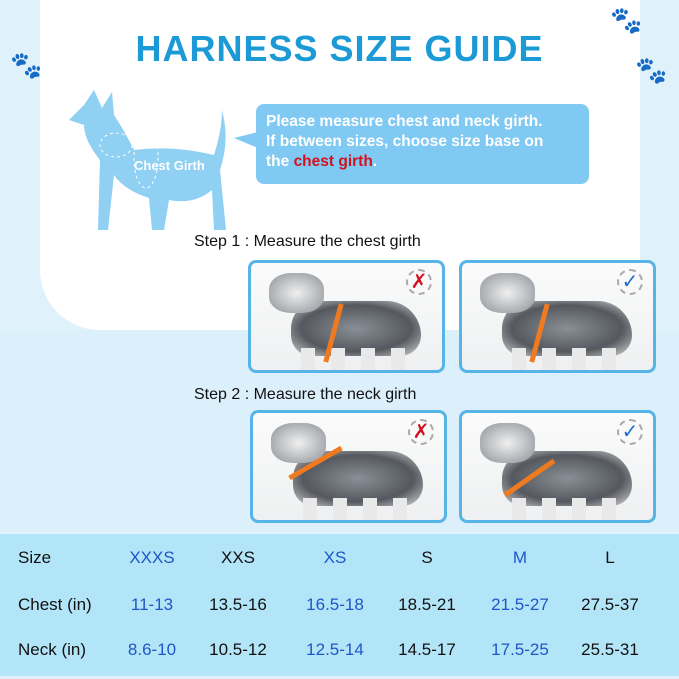 This screenshot has height=679, width=679. I want to click on table-cell: 16.5-18, so click(335, 604).